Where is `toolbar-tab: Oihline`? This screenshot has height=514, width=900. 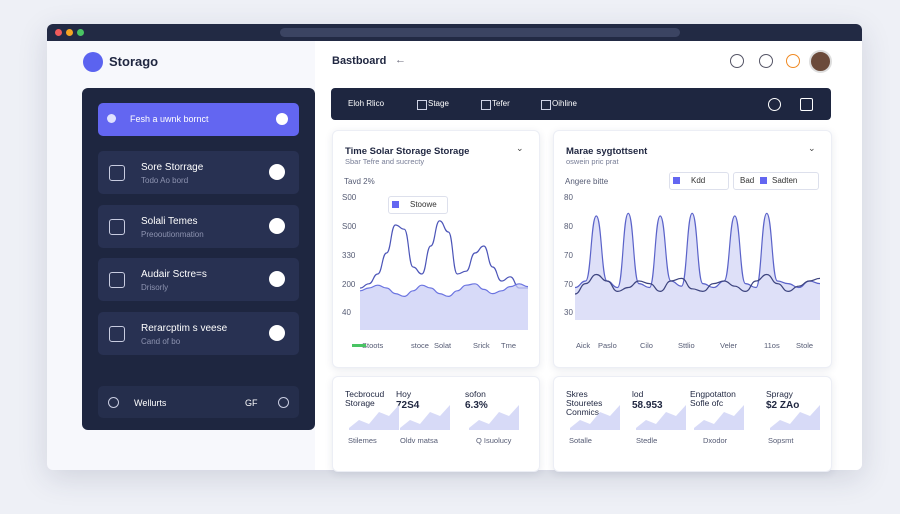 toolbar-tab: Oihline is located at coordinates (564, 103).